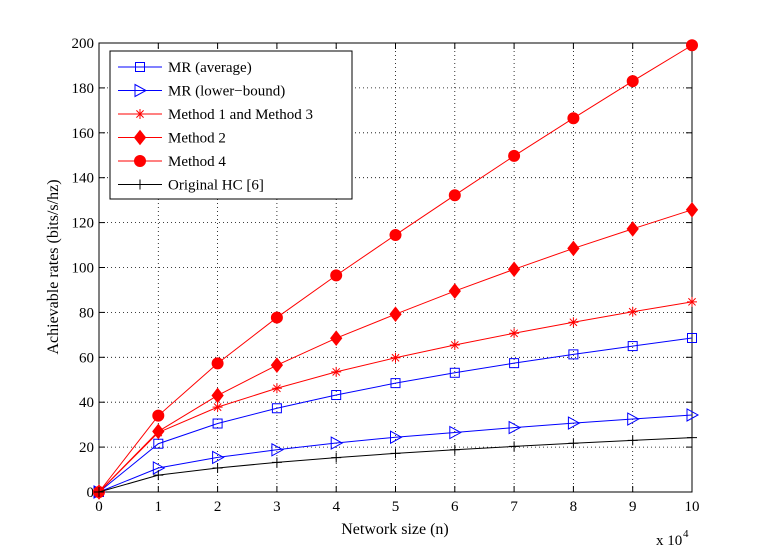  What do you see at coordinates (159, 507) in the screenshot?
I see `x-tick-label-1: 1` at bounding box center [159, 507].